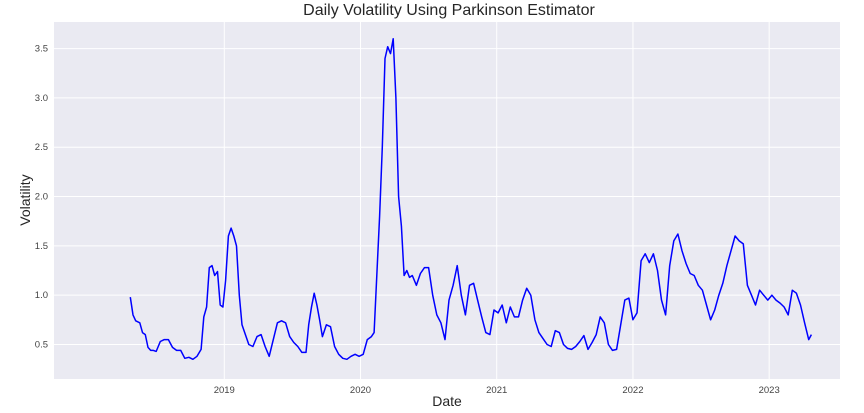 The image size is (864, 413). Describe the element at coordinates (41, 295) in the screenshot. I see `y-tick-label: 1.0` at that location.